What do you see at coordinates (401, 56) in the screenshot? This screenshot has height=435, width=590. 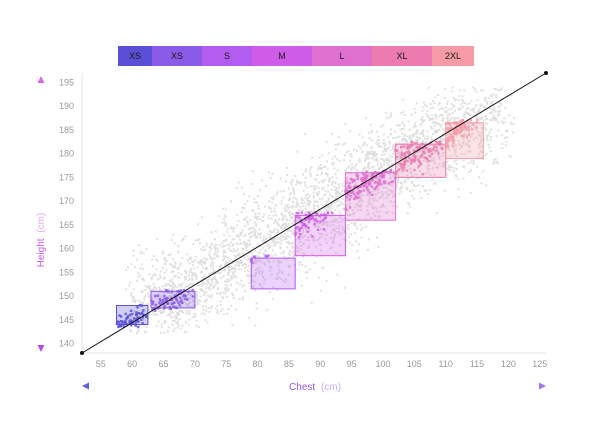 I see `legend-label: XL` at bounding box center [401, 56].